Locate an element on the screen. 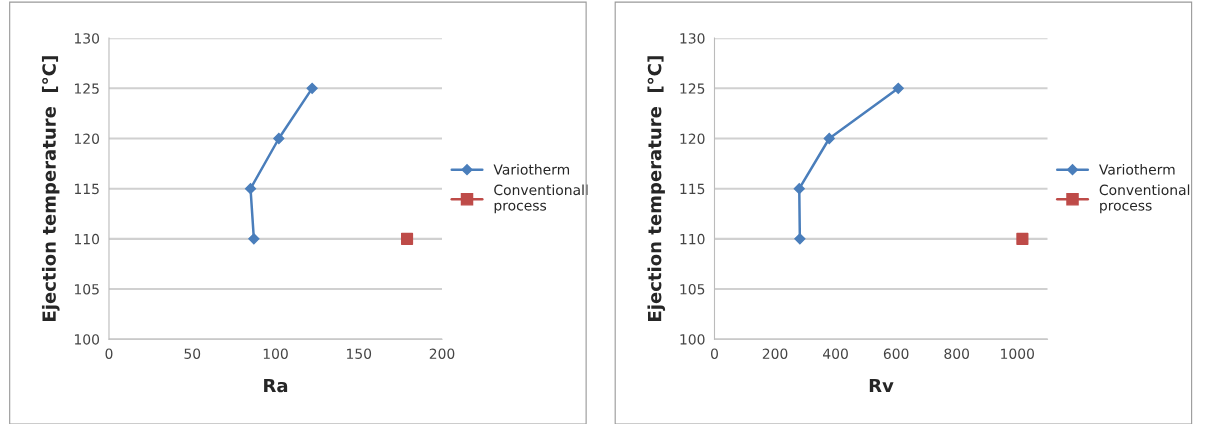 The width and height of the screenshot is (1211, 424). x-tick-label: 800 is located at coordinates (957, 353).